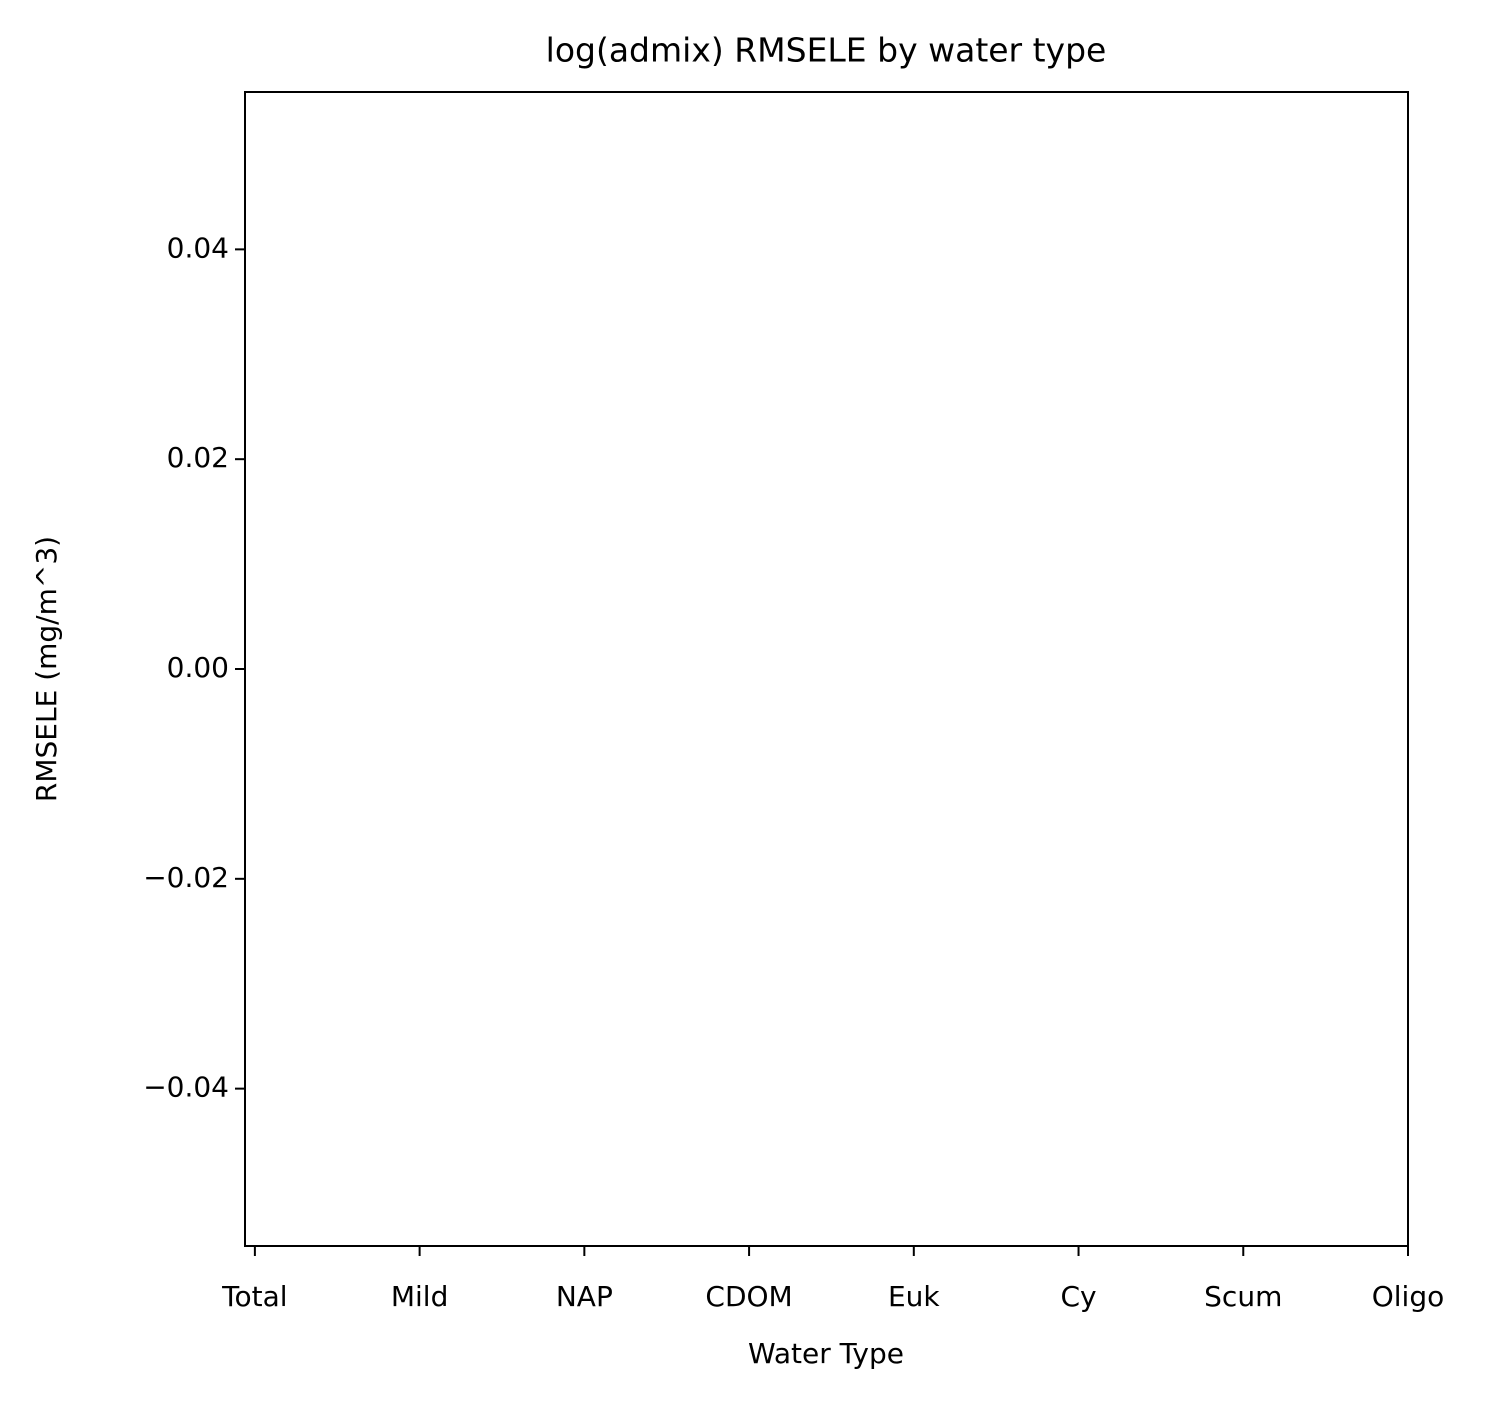 This screenshot has height=1411, width=1491. What do you see at coordinates (420, 1296) in the screenshot?
I see `x-tick-label: Mild` at bounding box center [420, 1296].